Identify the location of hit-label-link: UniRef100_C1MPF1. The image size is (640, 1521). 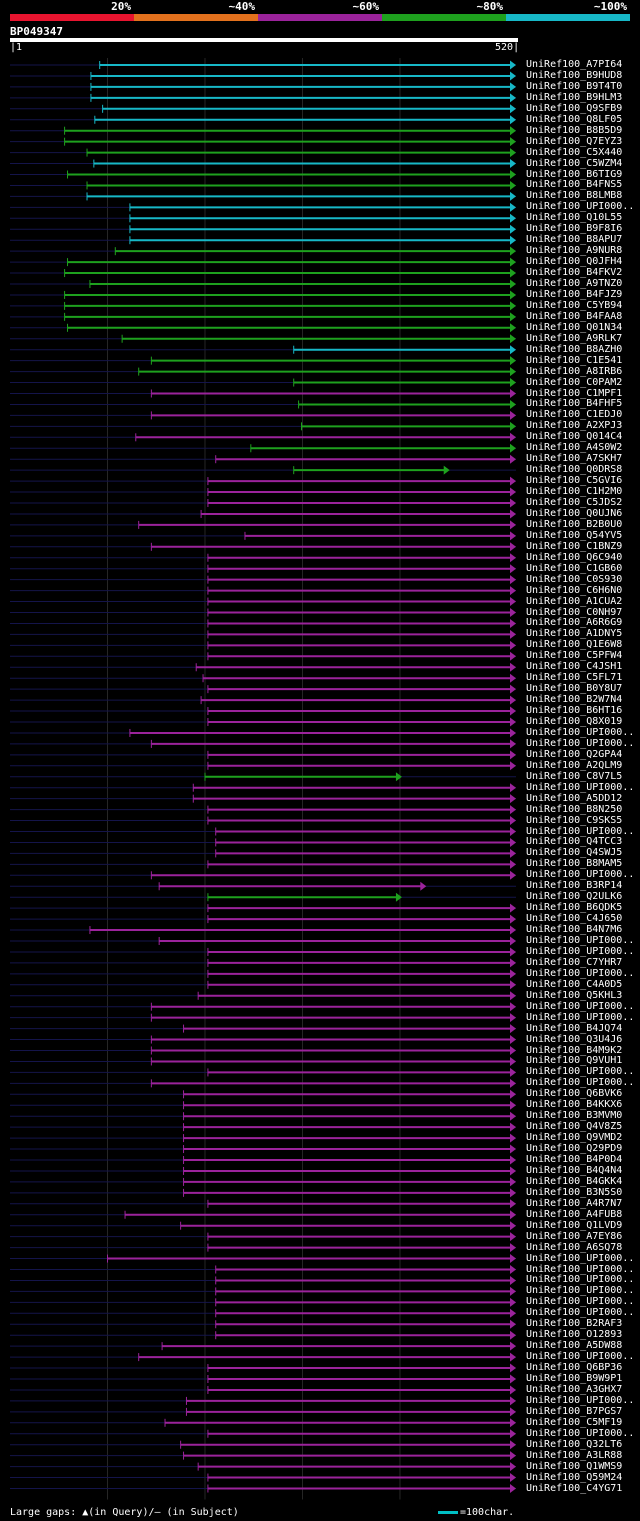
(574, 393).